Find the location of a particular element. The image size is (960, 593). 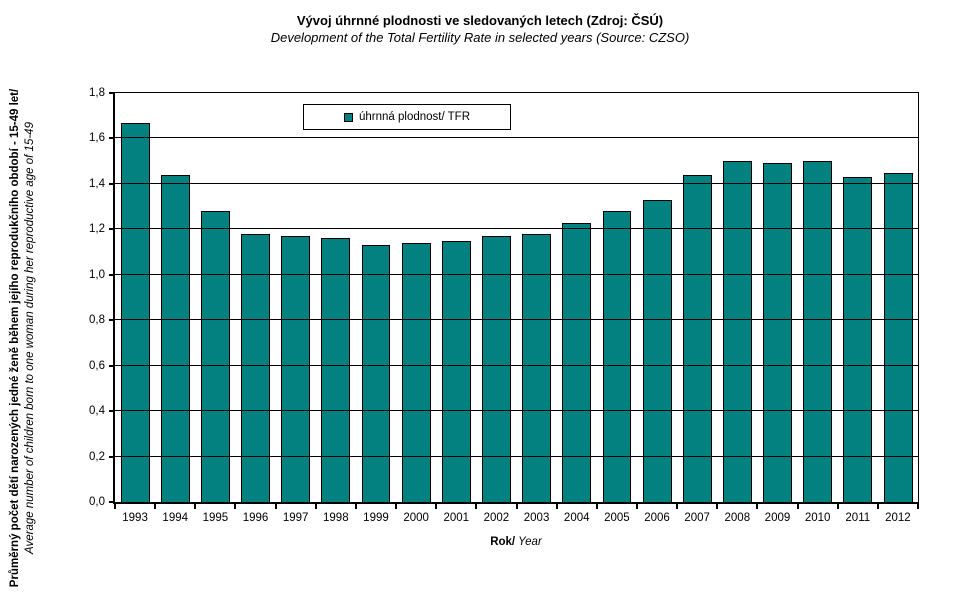

y-tick-label-1-2: 1,2 is located at coordinates (97, 229).